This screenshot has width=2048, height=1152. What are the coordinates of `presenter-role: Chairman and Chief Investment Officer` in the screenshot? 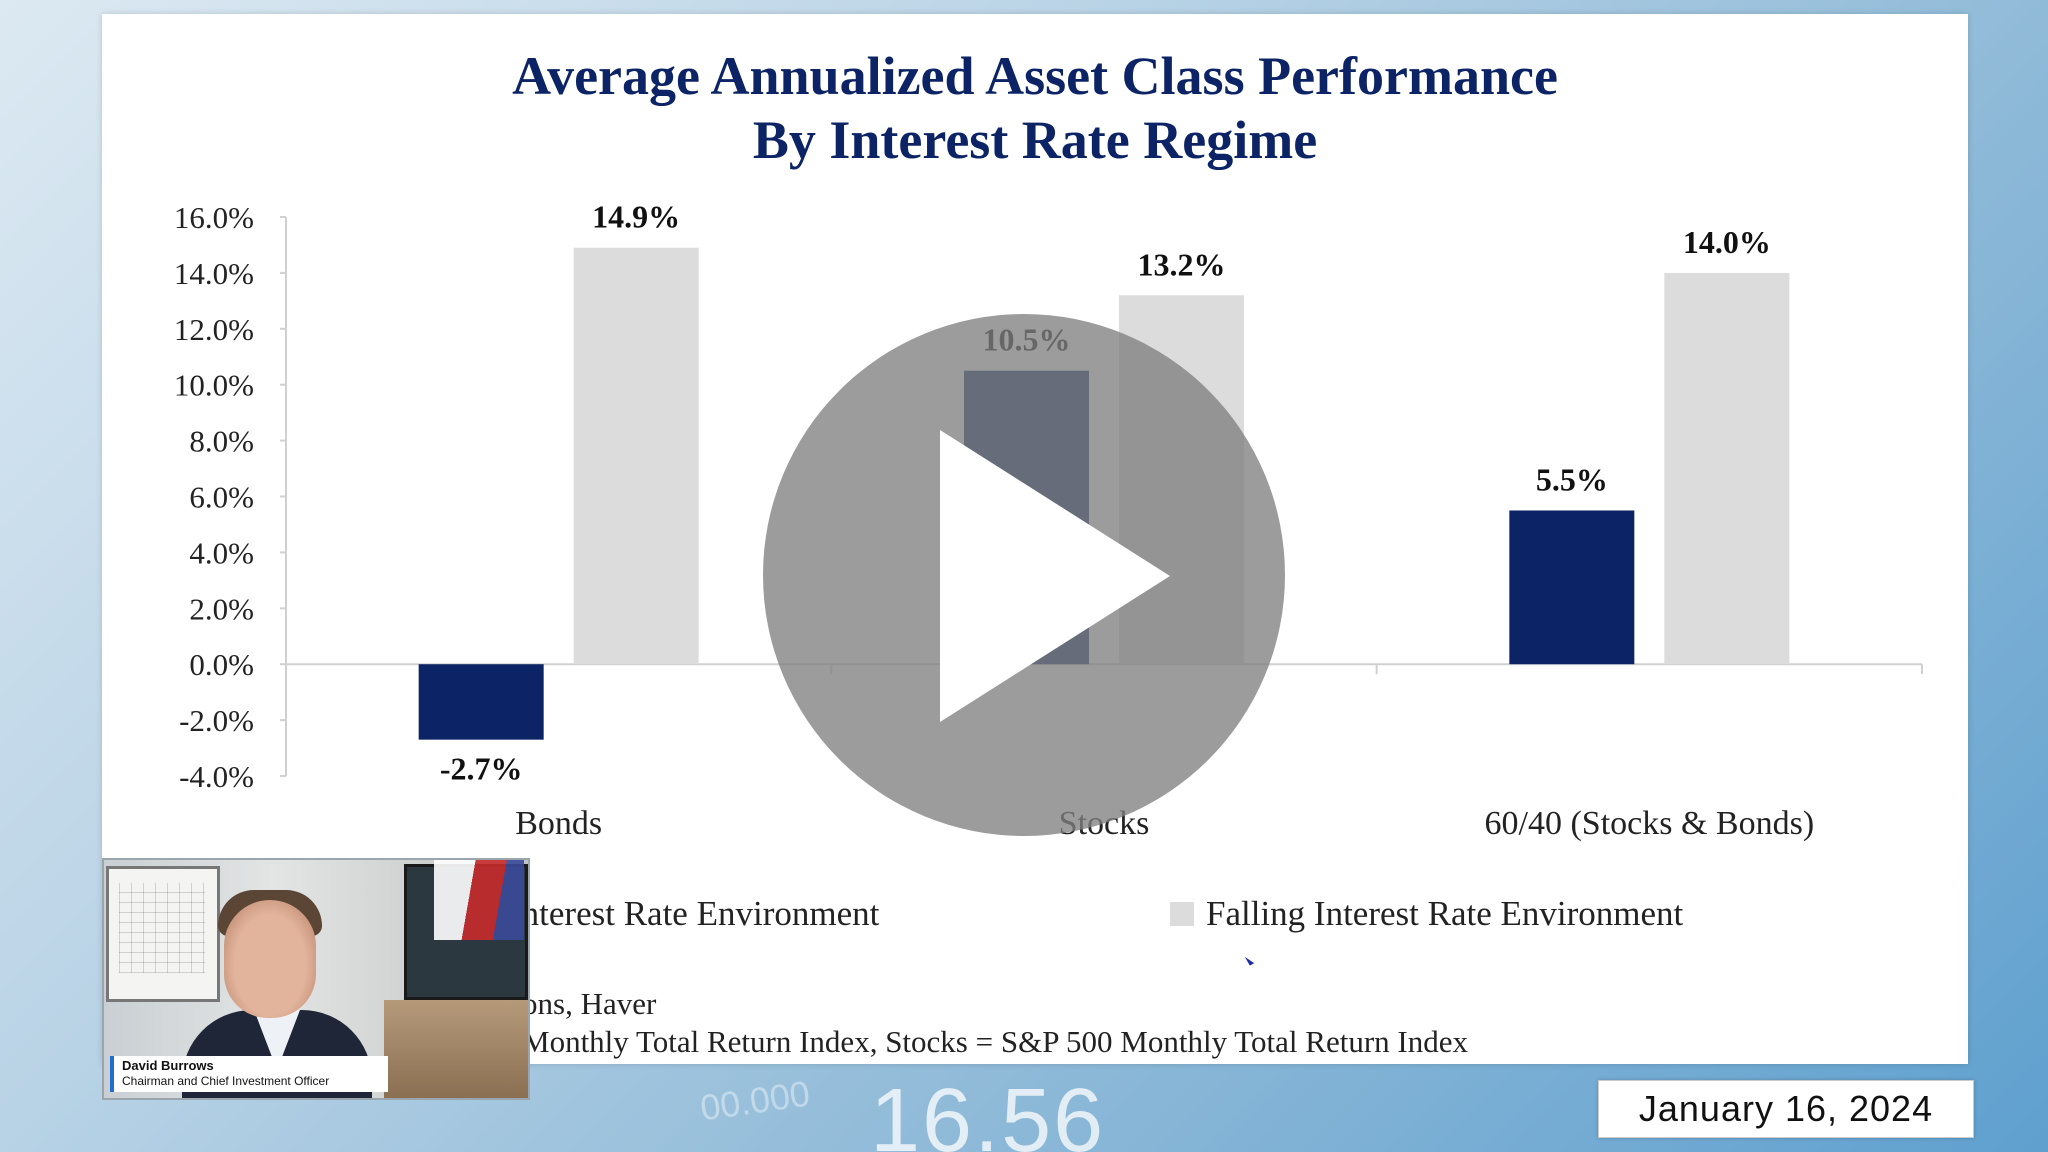 It's located at (226, 1081).